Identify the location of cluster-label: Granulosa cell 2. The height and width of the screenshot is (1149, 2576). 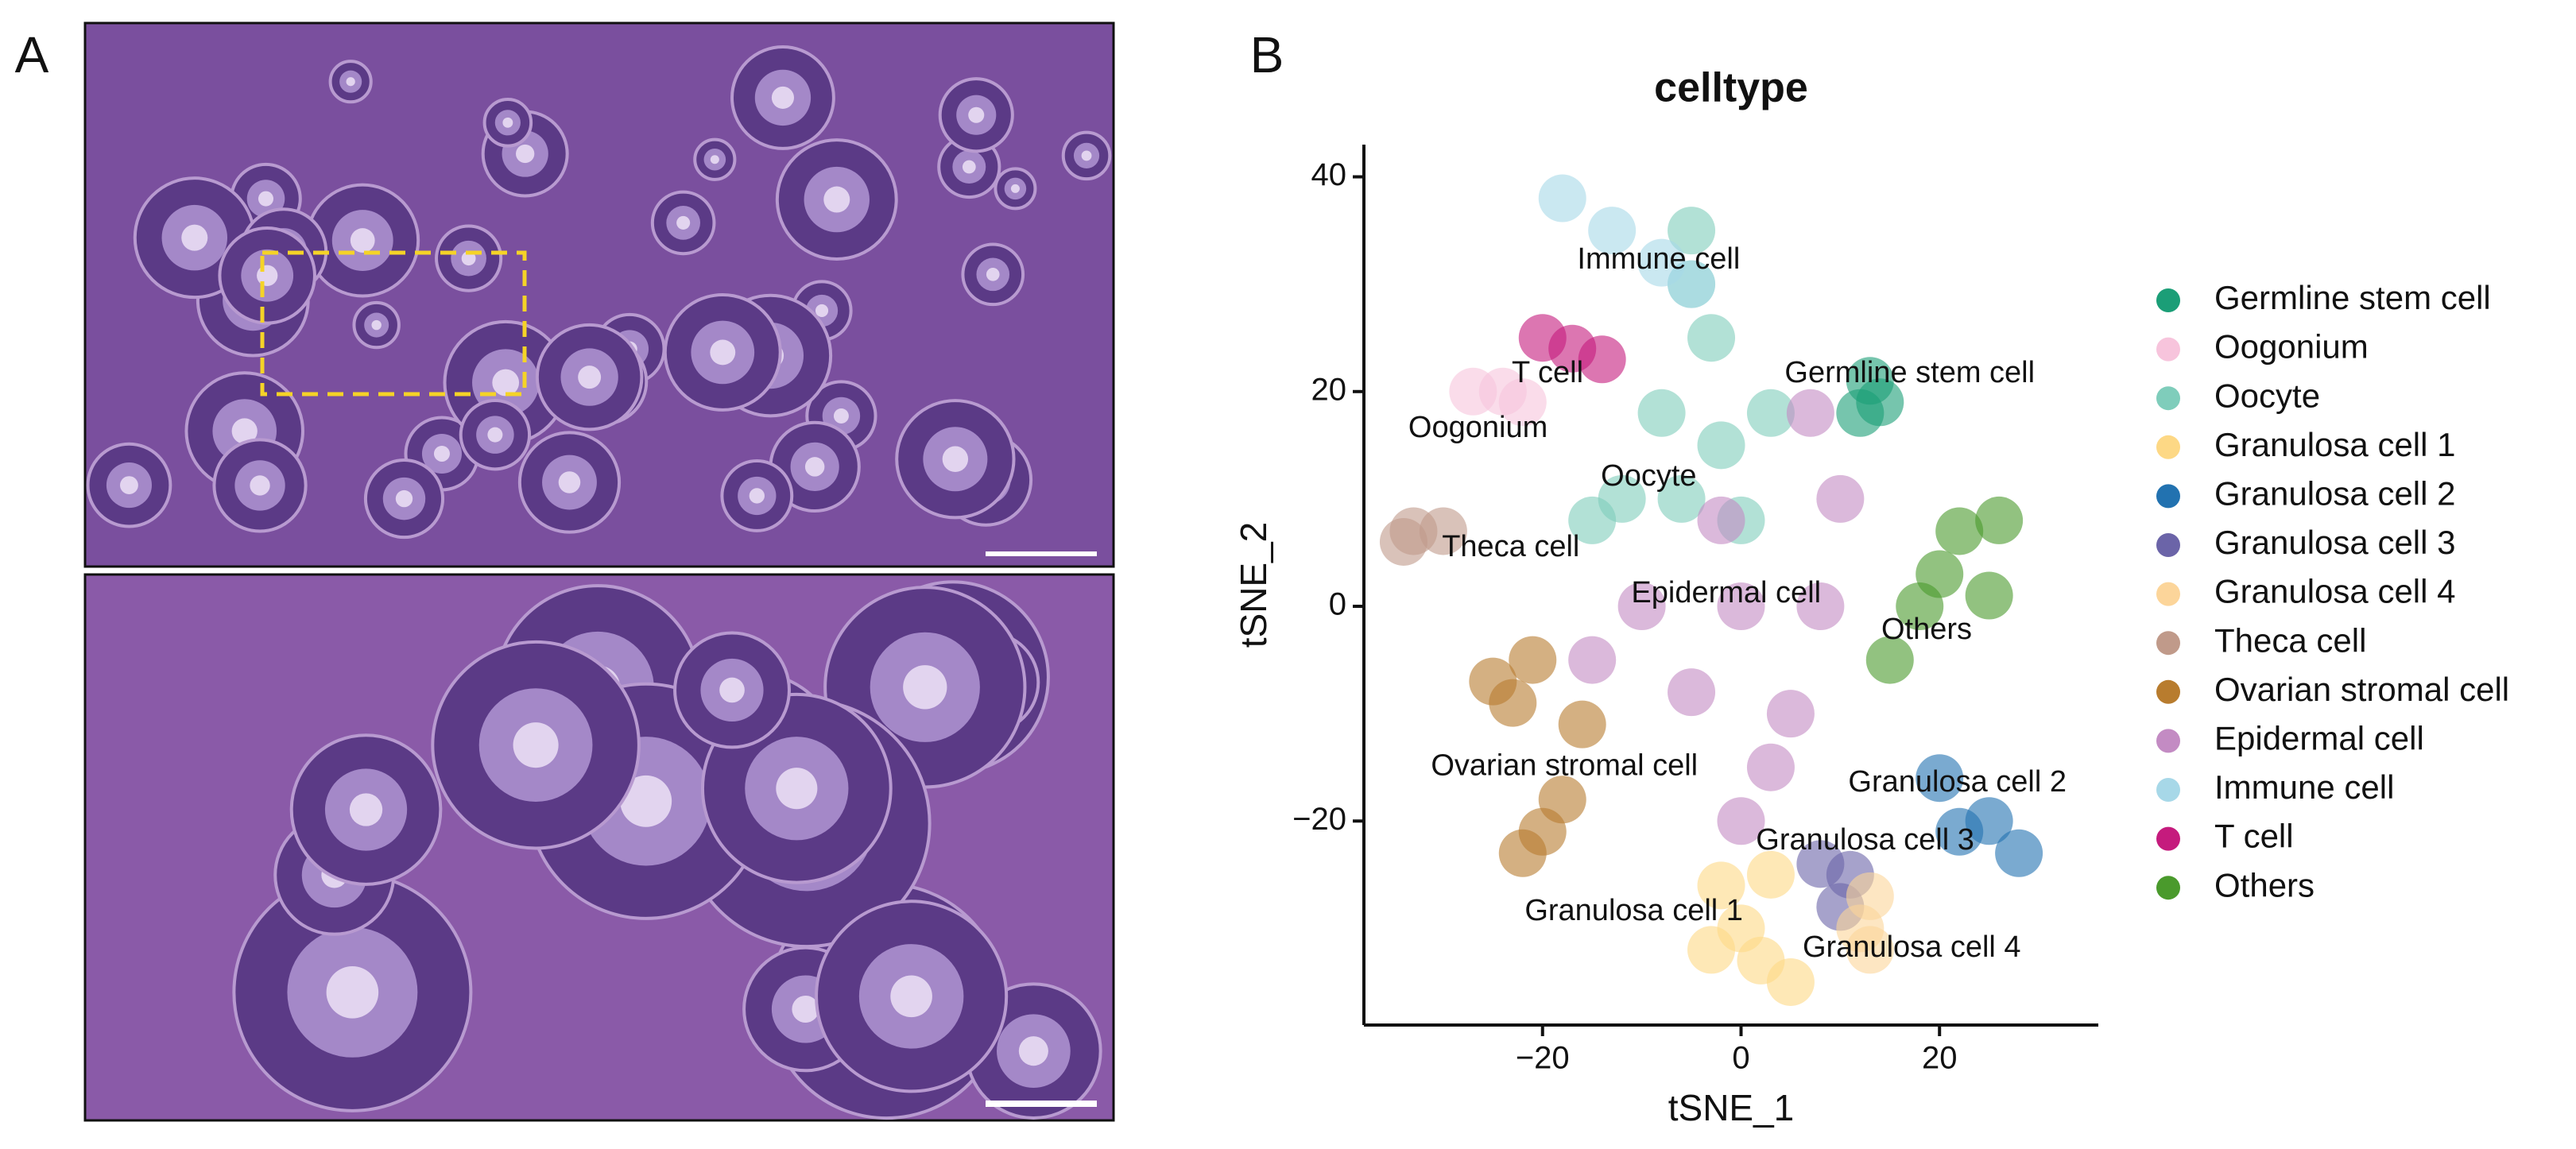
(1957, 782).